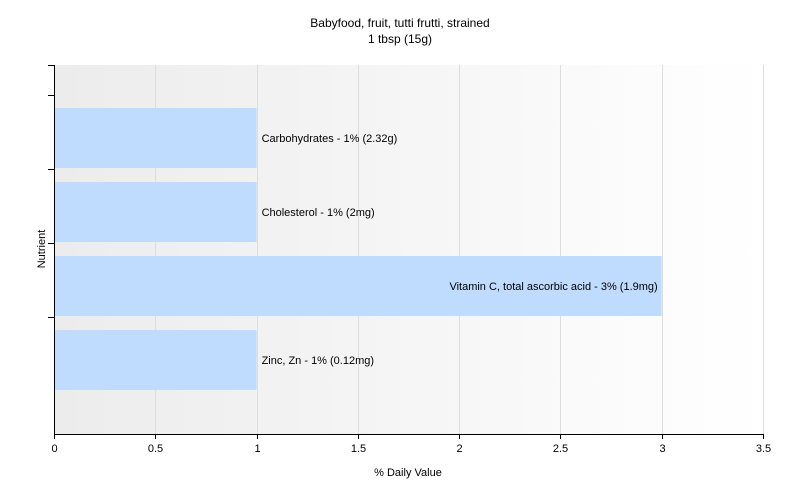  Describe the element at coordinates (560, 449) in the screenshot. I see `x-tick-label: 2.5` at that location.